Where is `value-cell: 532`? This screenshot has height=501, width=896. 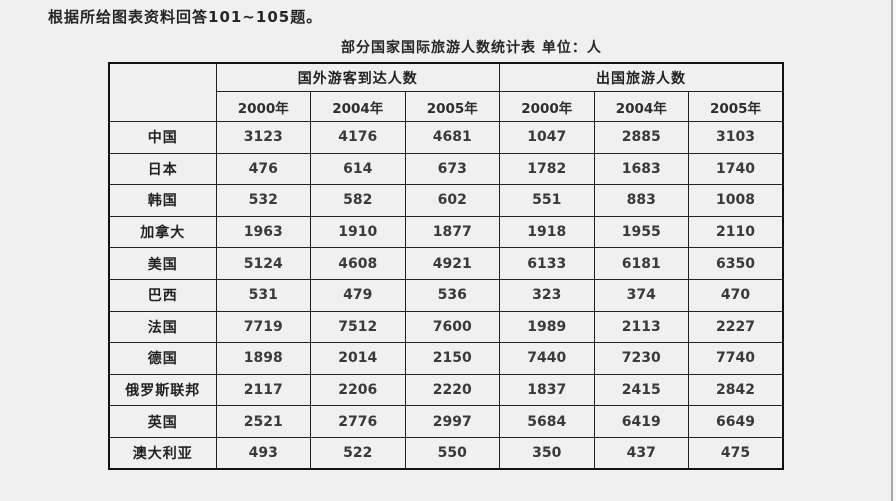 value-cell: 532 is located at coordinates (263, 200).